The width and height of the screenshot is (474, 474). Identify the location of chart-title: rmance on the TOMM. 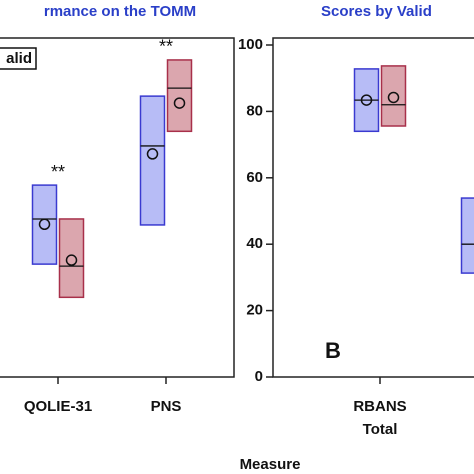
(120, 11).